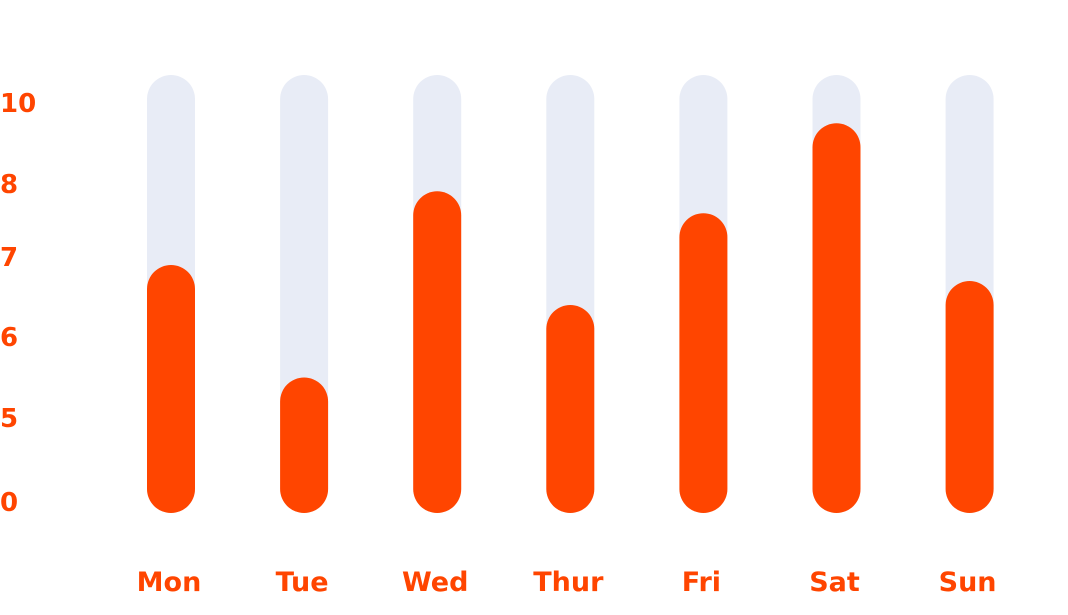 This screenshot has width=1068, height=615. What do you see at coordinates (9, 185) in the screenshot?
I see `y-tick-label-8: 8` at bounding box center [9, 185].